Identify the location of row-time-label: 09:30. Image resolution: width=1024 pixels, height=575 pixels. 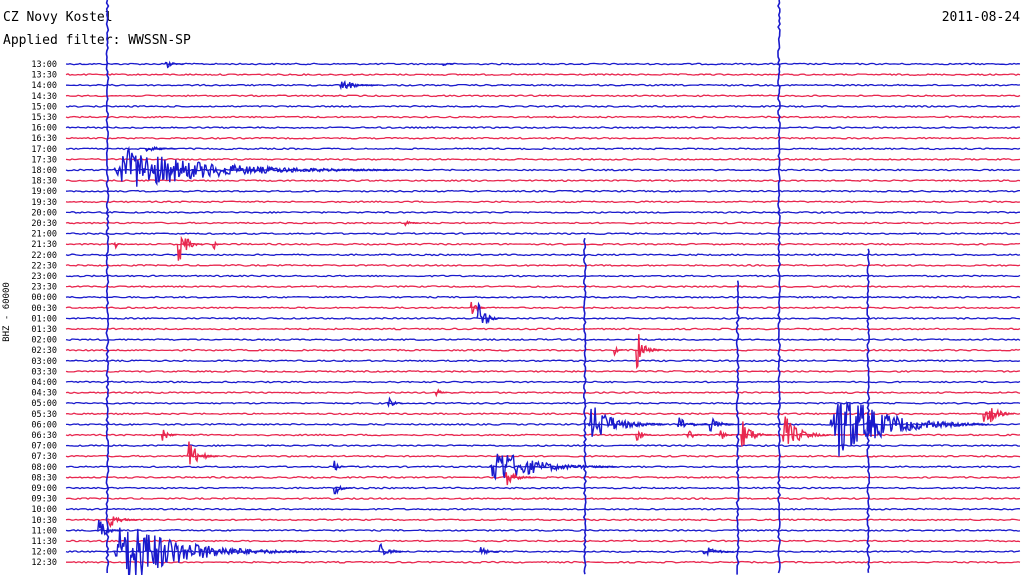
(44, 500).